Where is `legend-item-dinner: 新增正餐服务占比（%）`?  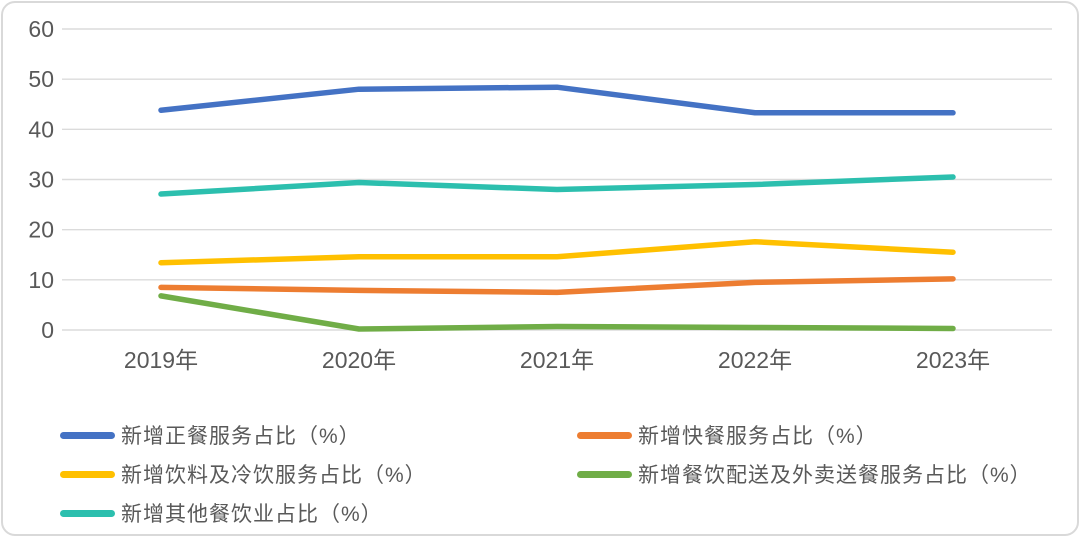 legend-item-dinner: 新增正餐服务占比（%） is located at coordinates (318, 435).